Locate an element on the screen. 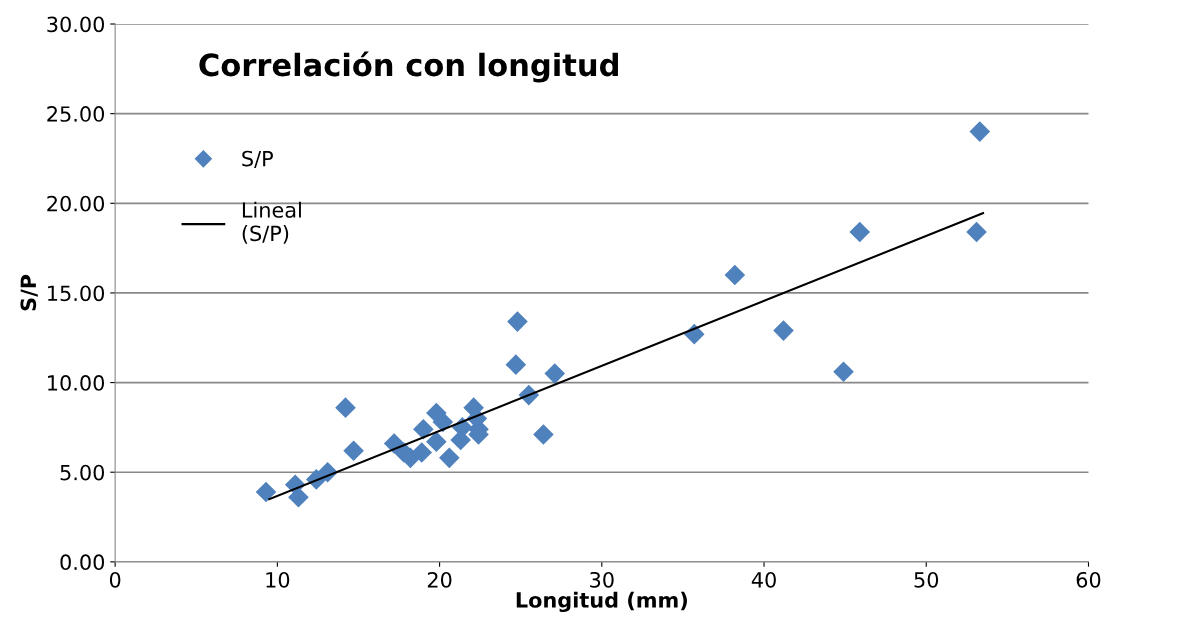 The height and width of the screenshot is (632, 1187). y-tick-label: 0.00 is located at coordinates (82, 562).